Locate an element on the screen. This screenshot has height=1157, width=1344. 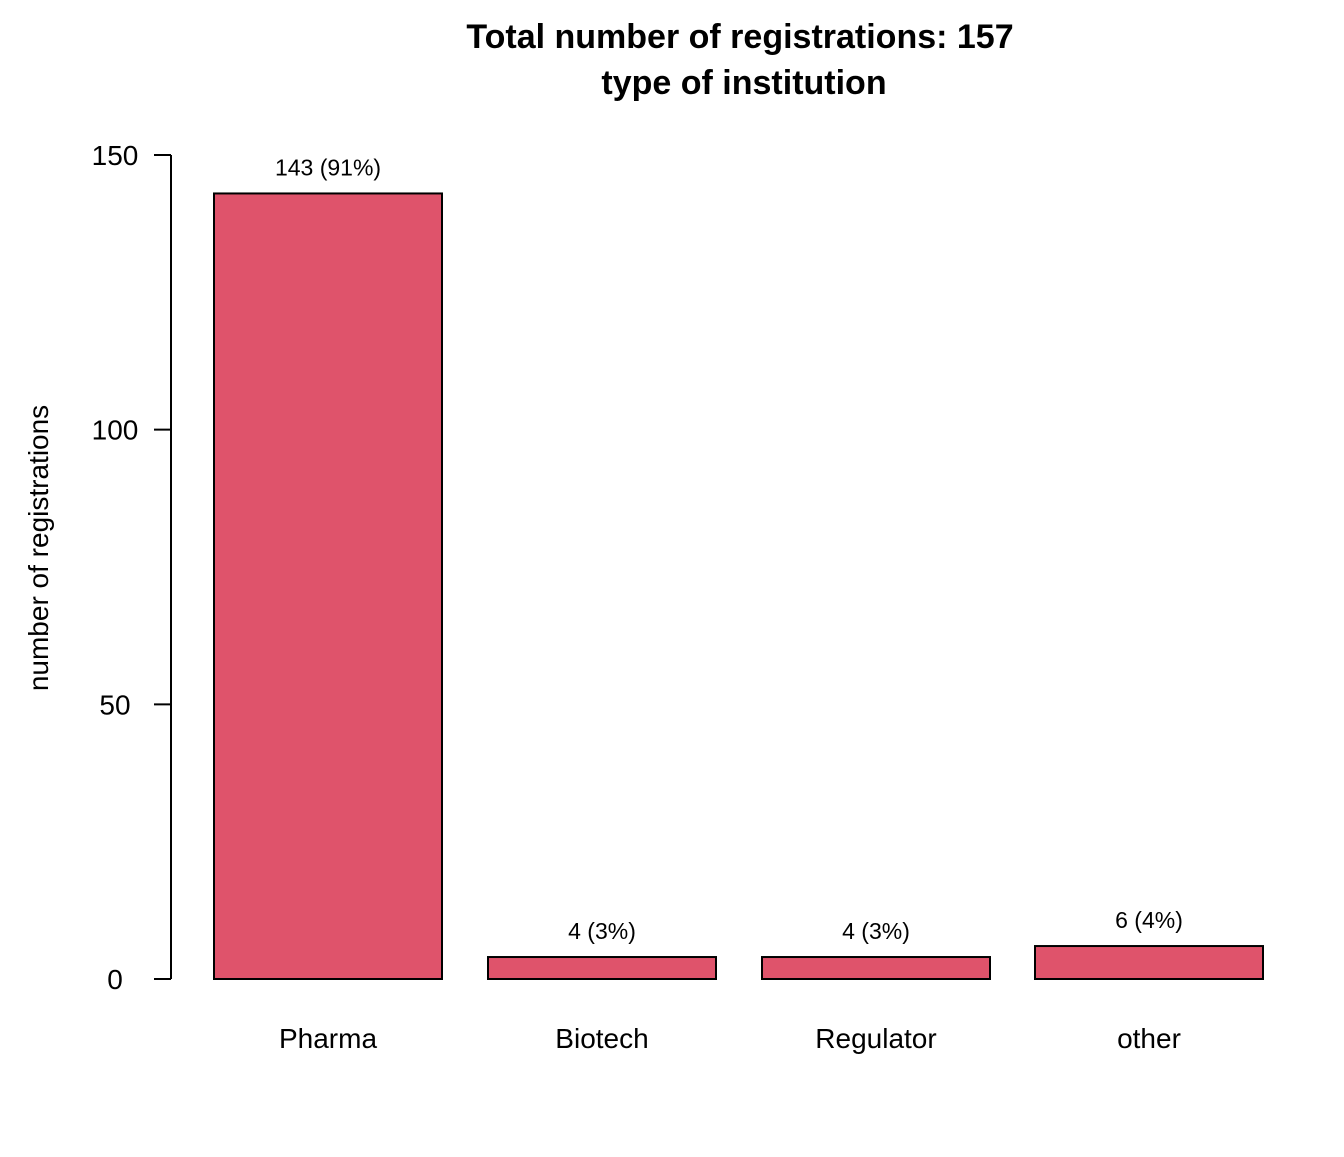
y-tick-label: 0 is located at coordinates (115, 979).